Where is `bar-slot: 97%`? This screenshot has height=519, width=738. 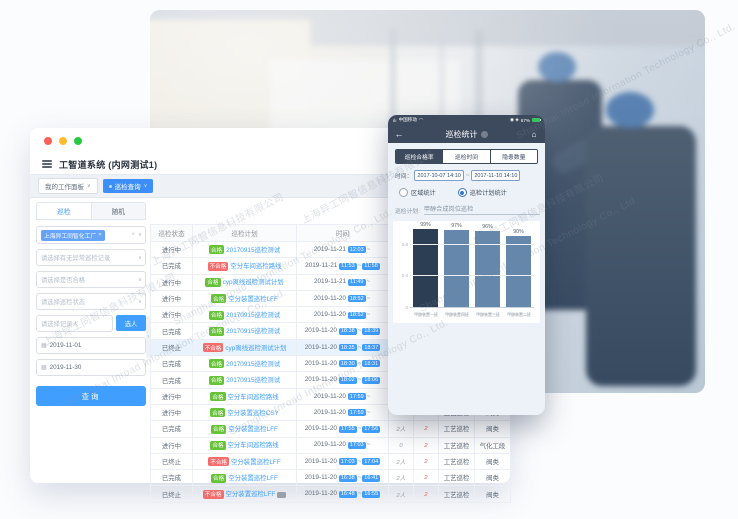
bar-slot: 97% is located at coordinates (457, 265).